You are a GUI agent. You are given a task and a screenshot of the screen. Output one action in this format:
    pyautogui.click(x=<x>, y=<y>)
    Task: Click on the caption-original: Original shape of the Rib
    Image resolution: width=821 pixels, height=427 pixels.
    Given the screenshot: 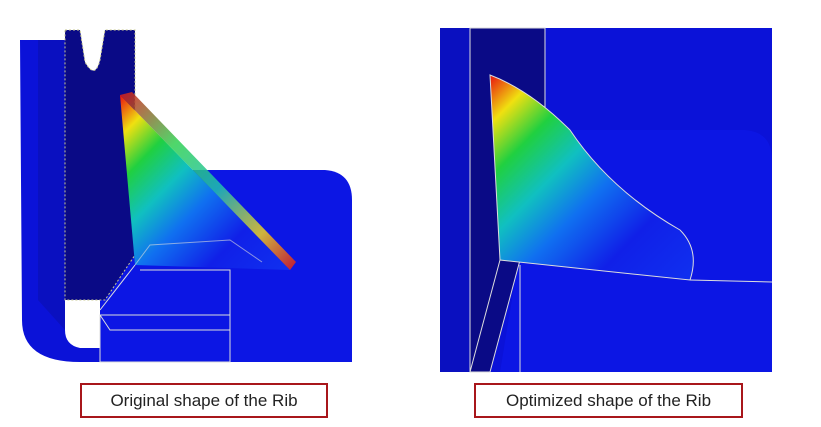 What is the action you would take?
    pyautogui.click(x=204, y=400)
    